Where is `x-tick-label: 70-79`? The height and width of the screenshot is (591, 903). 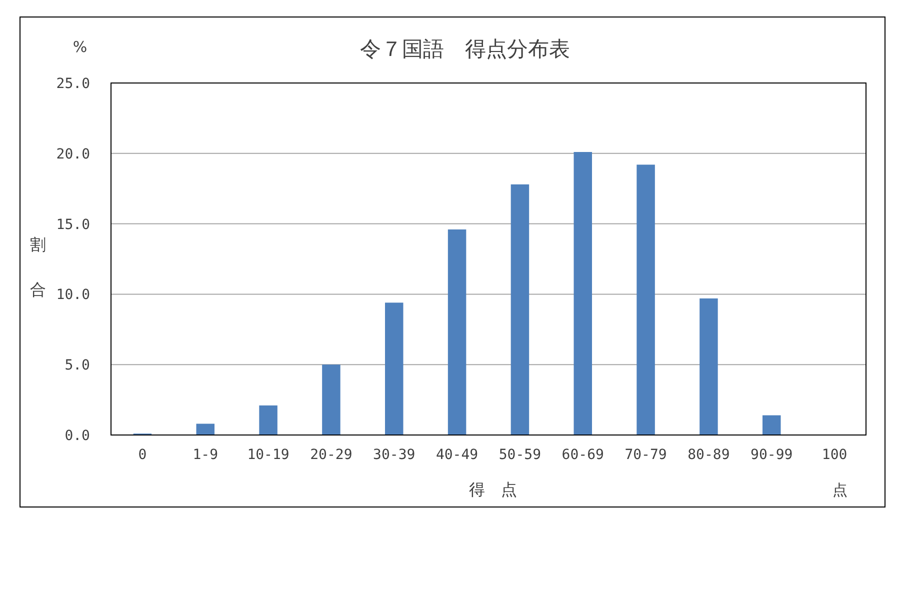
x-tick-label: 70-79 is located at coordinates (645, 455).